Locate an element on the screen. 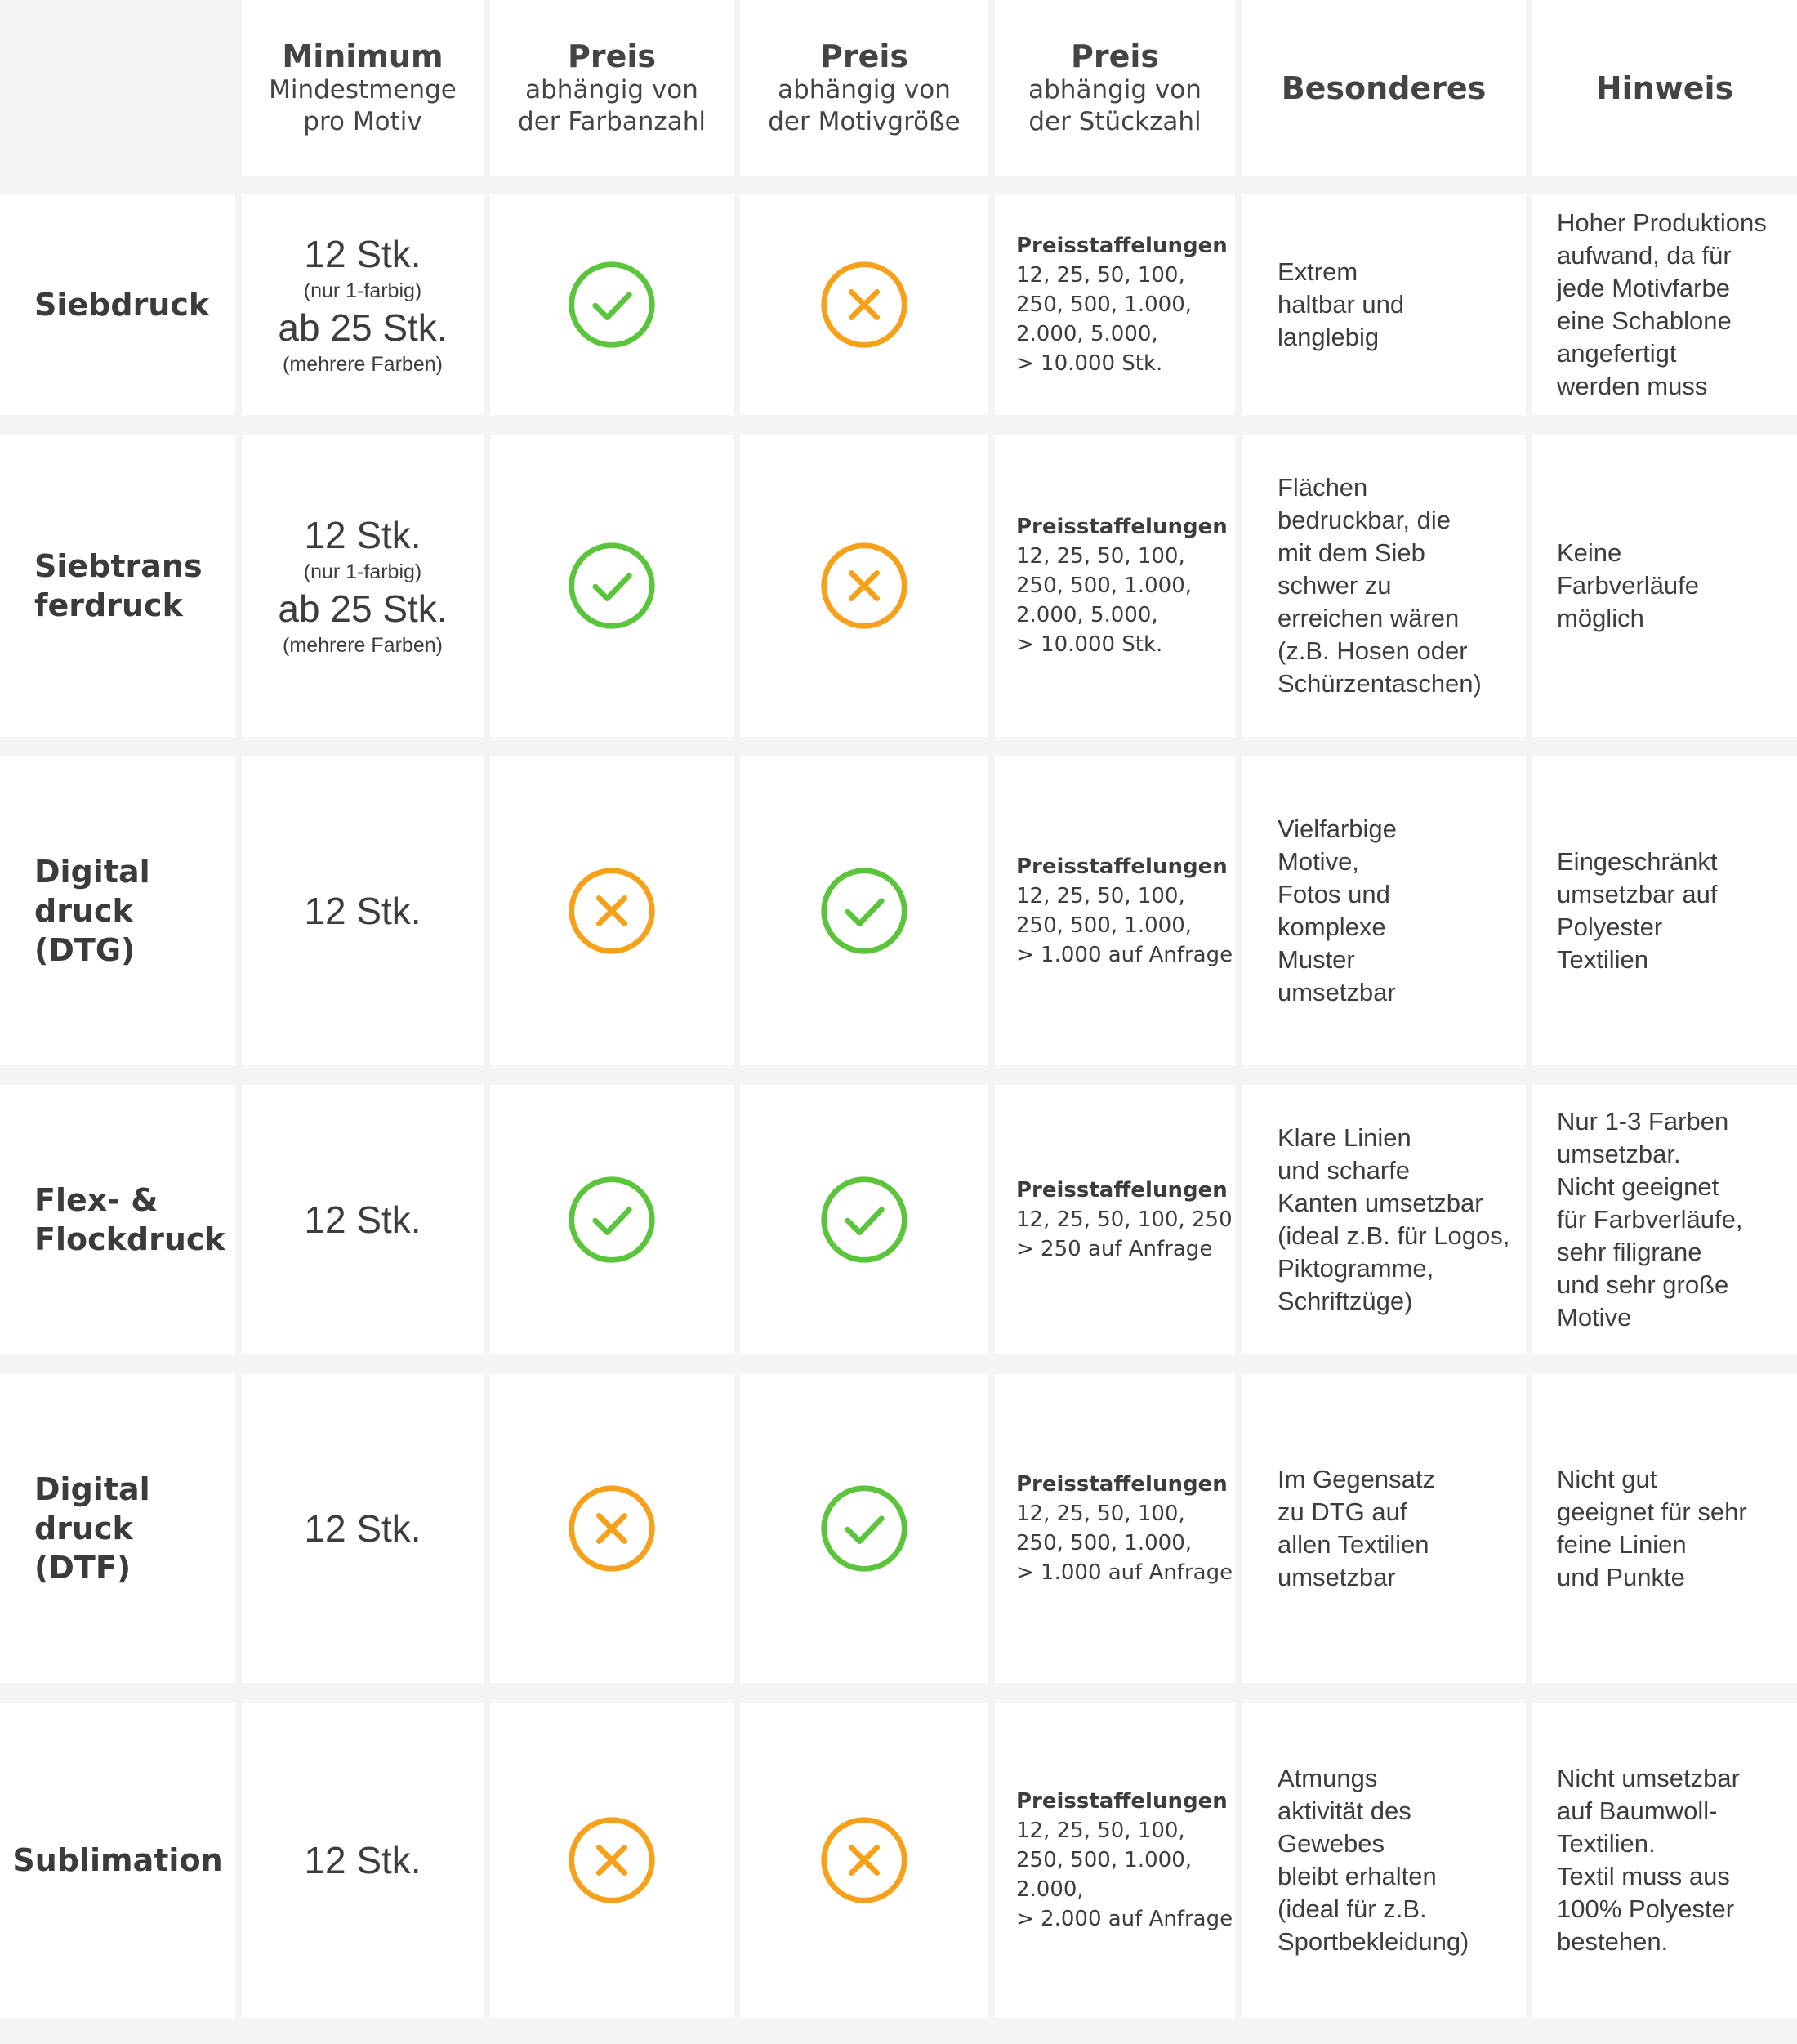 Image resolution: width=1797 pixels, height=2044 pixels. row-name: Sublimation is located at coordinates (117, 1861).